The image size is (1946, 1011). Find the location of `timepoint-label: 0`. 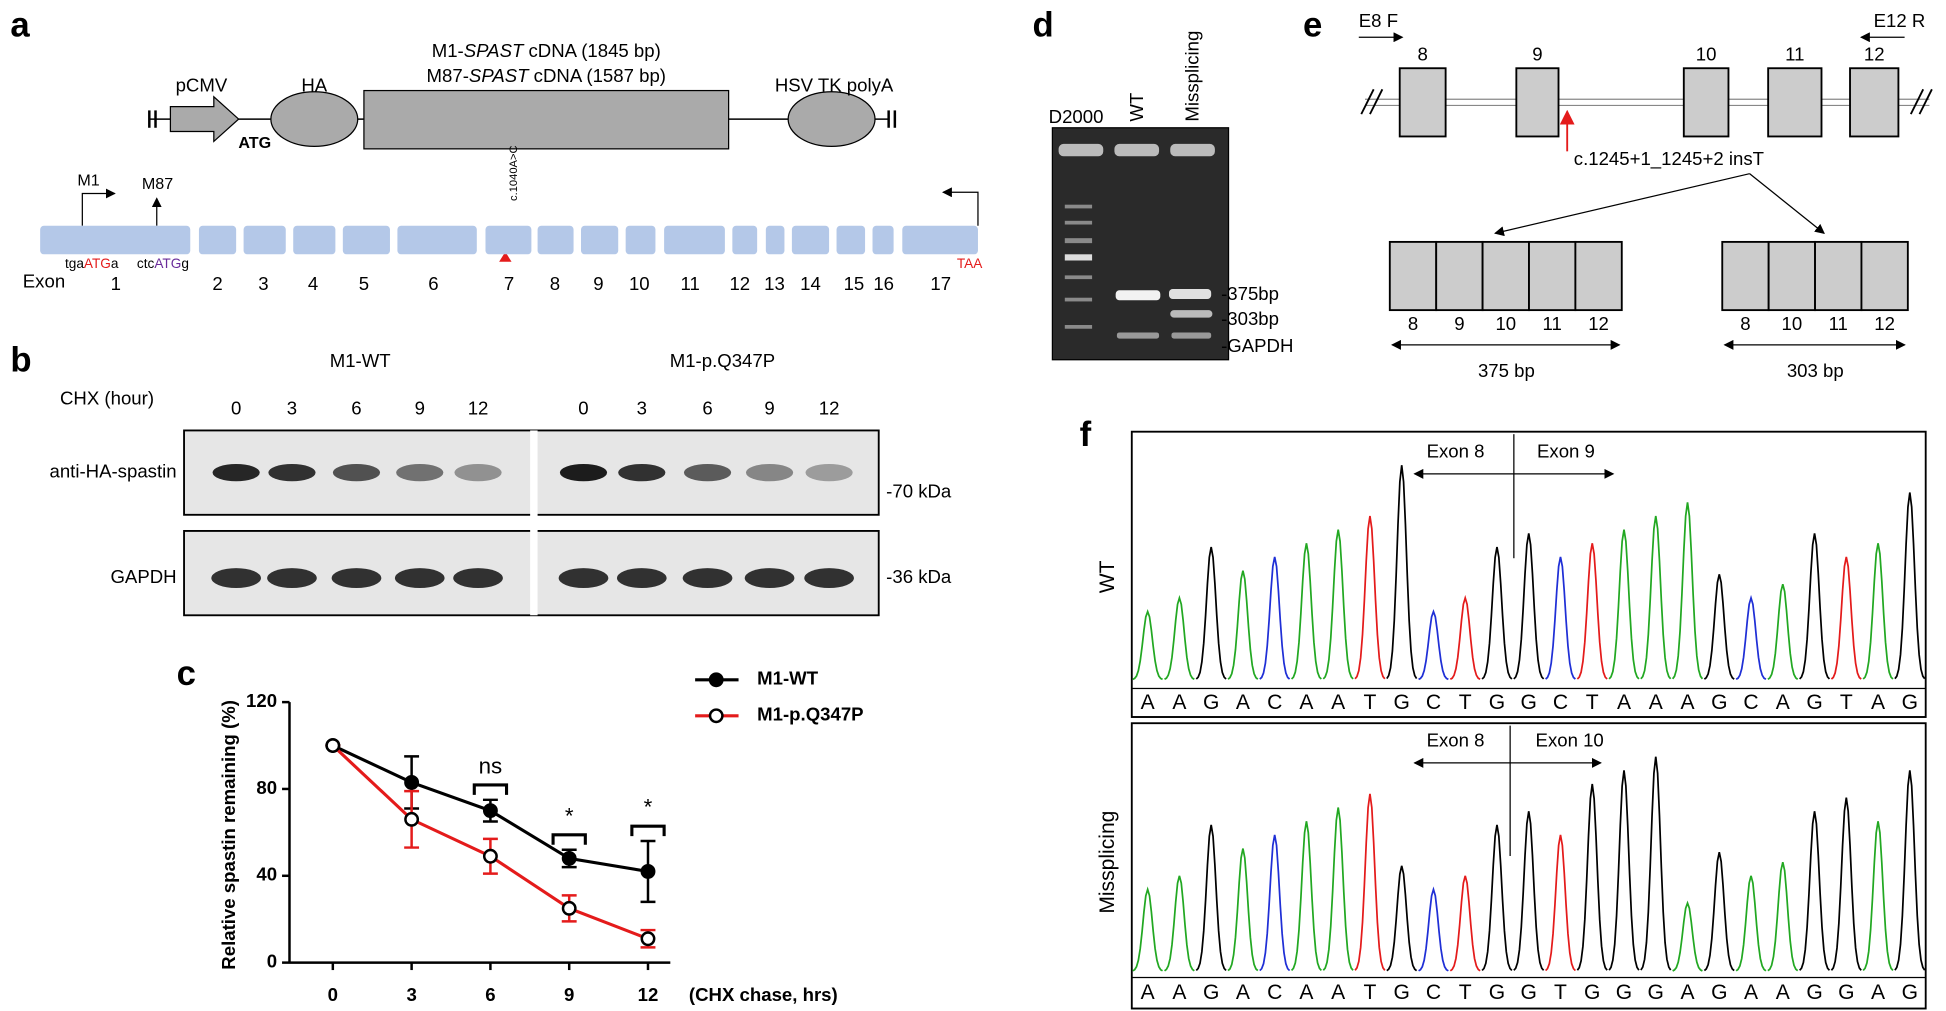

timepoint-label: 0 is located at coordinates (583, 407).